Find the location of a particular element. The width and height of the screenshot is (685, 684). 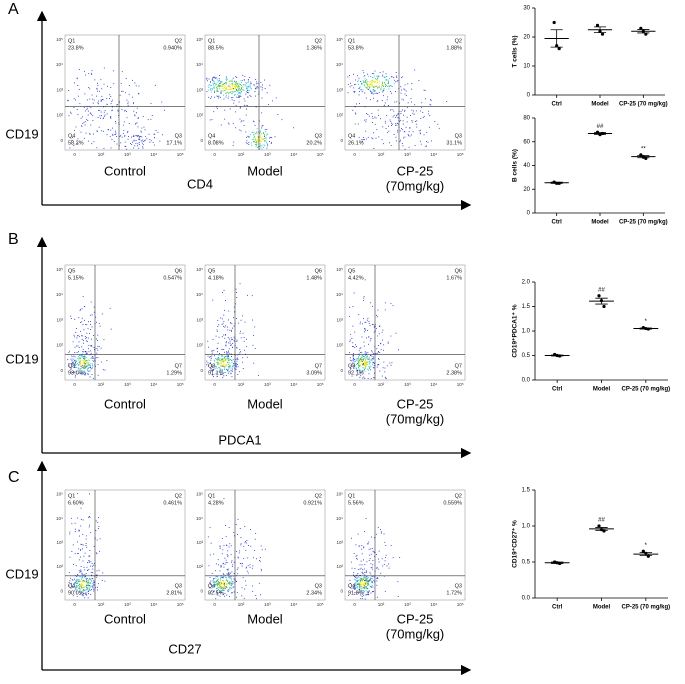

quadrant-name: Q8 is located at coordinates (71, 366).